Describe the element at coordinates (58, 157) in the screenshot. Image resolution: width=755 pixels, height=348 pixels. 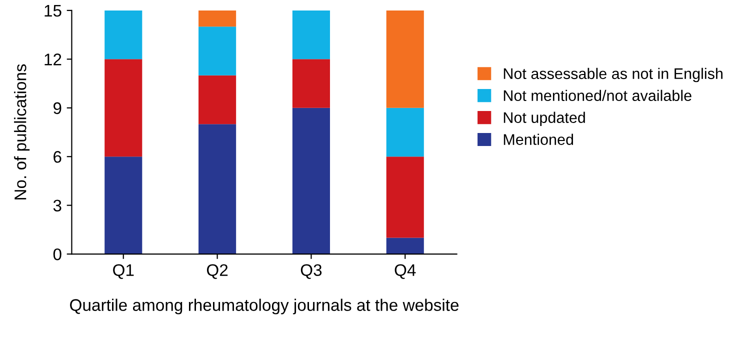
I see `y-tick-label: 6` at that location.